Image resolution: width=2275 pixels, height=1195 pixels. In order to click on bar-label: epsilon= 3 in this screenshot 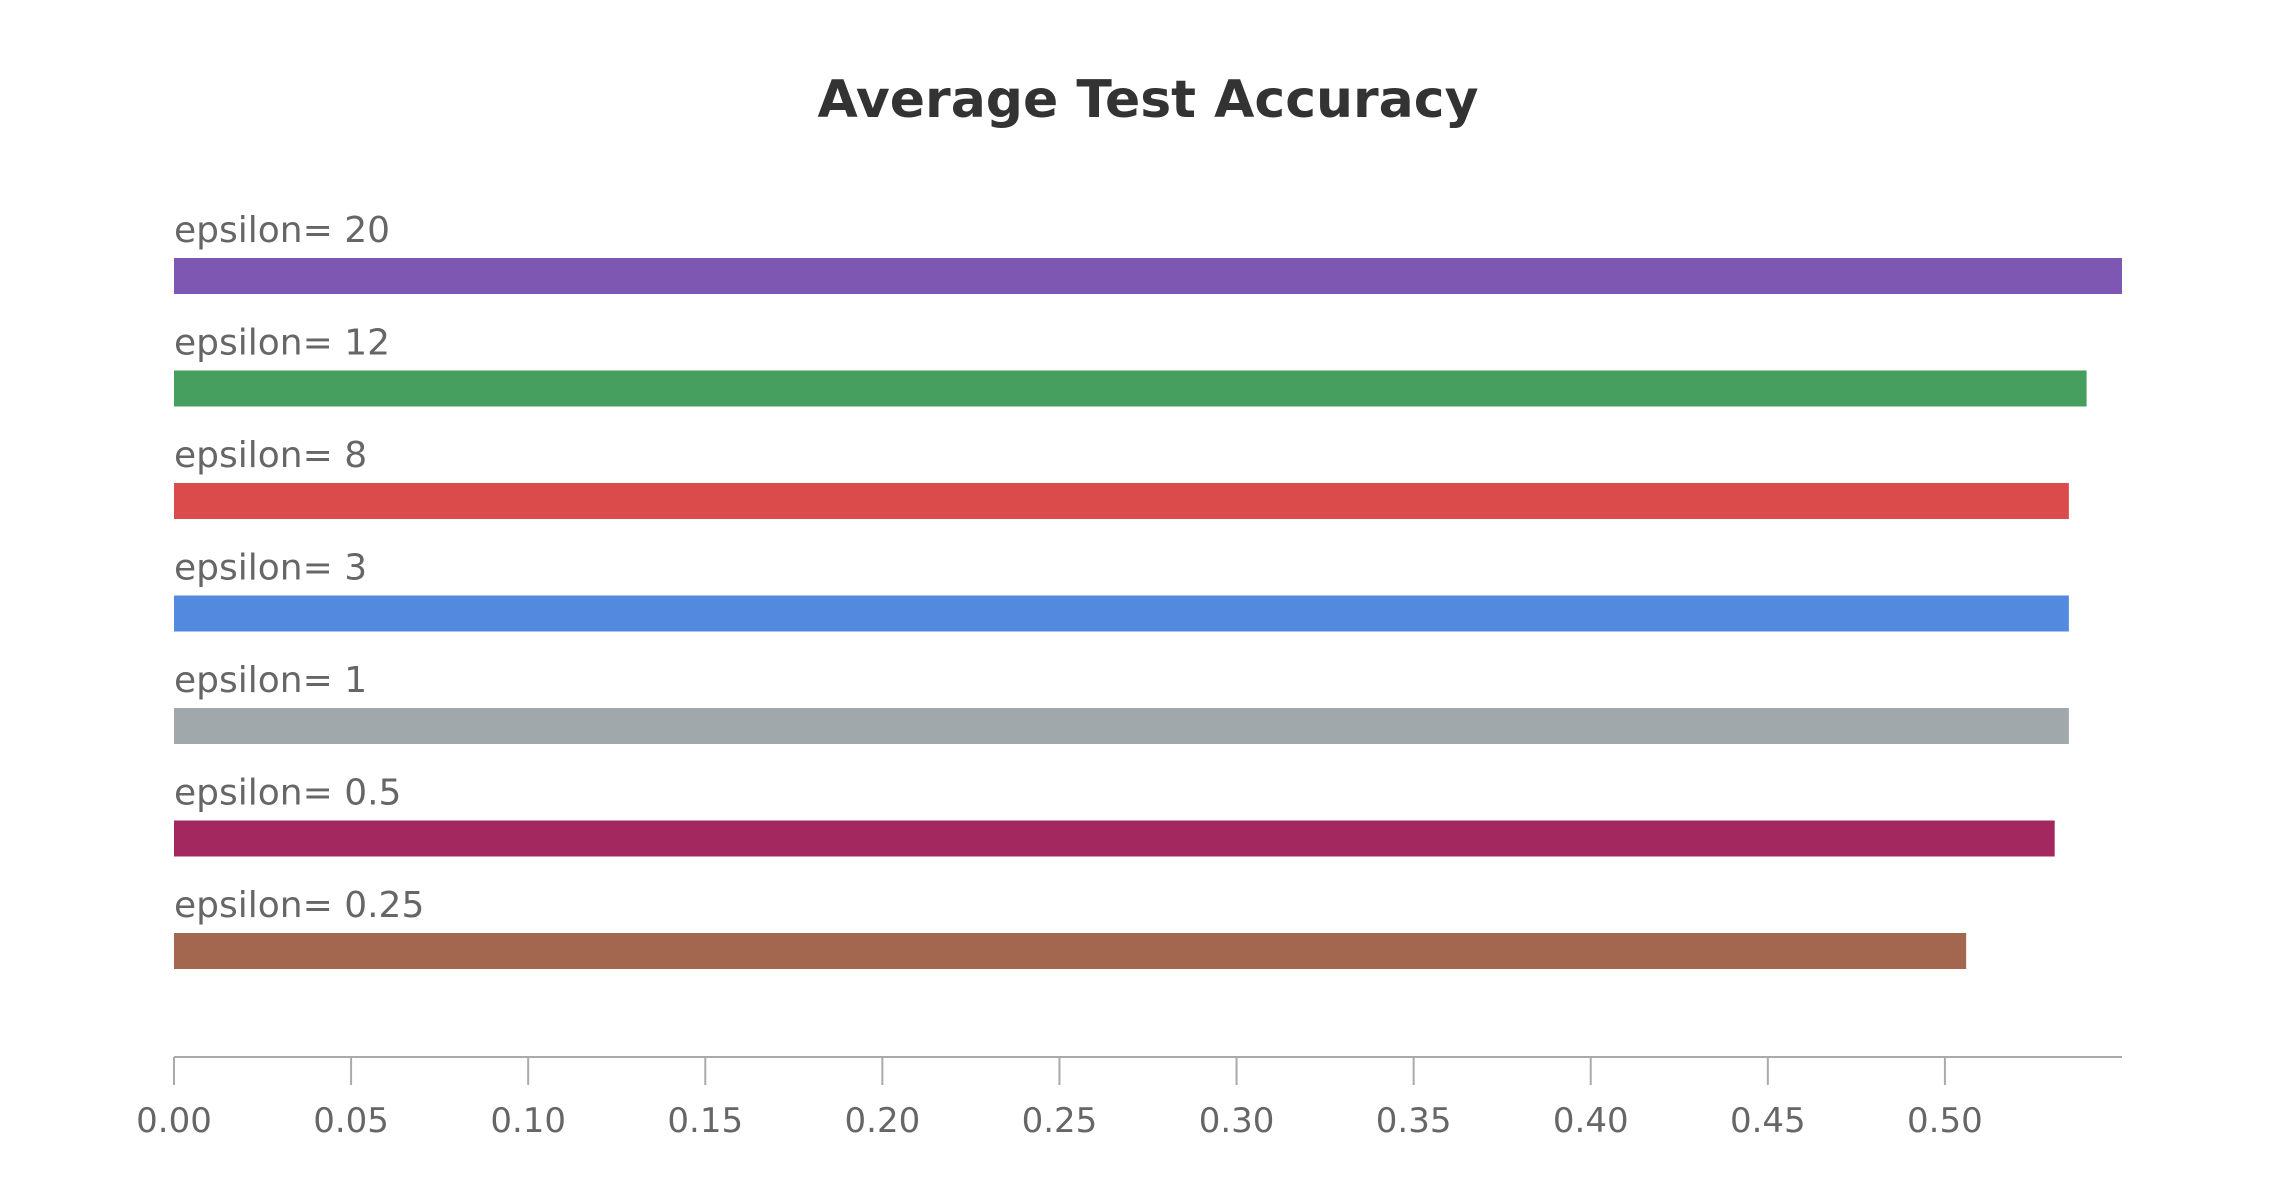, I will do `click(270, 568)`.